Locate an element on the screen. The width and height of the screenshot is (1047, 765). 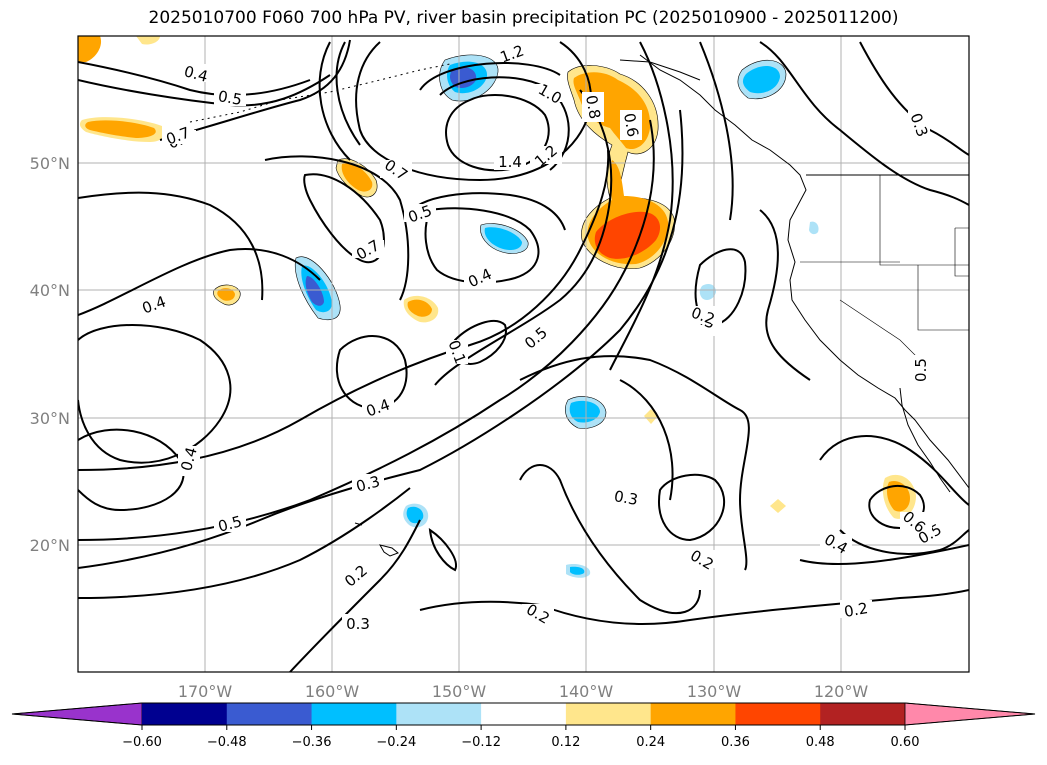
contour-label: 0.8 is located at coordinates (593, 107).